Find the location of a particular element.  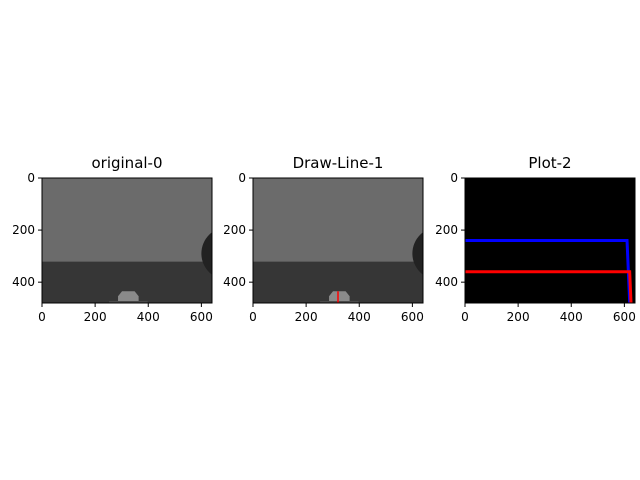

subplot-title: Draw-Line-1 is located at coordinates (338, 163).